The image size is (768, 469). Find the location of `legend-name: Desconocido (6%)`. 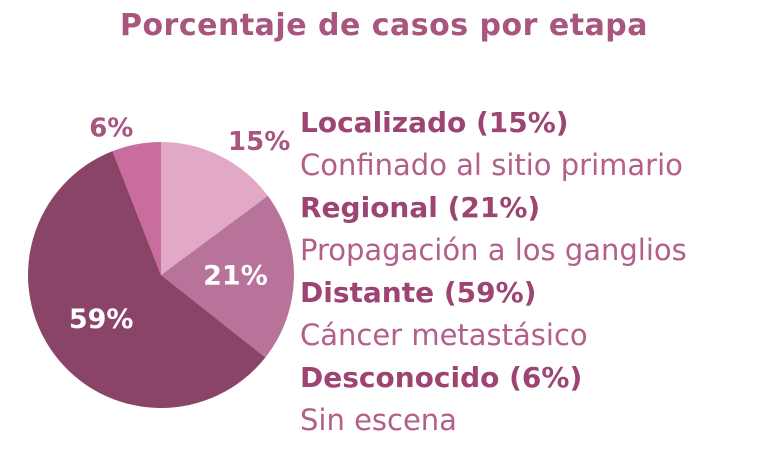

legend-name: Desconocido (6%) is located at coordinates (441, 377).